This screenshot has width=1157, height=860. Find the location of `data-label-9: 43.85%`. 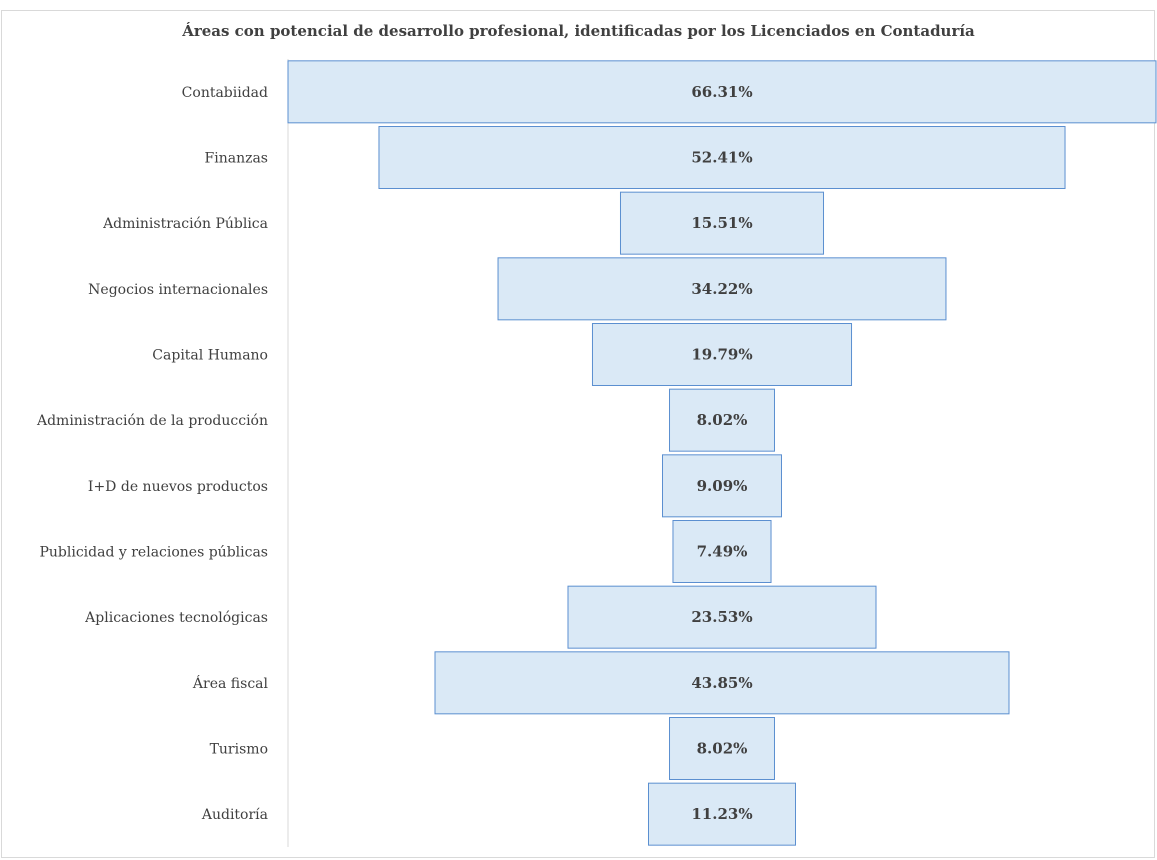

data-label-9: 43.85% is located at coordinates (721, 683).